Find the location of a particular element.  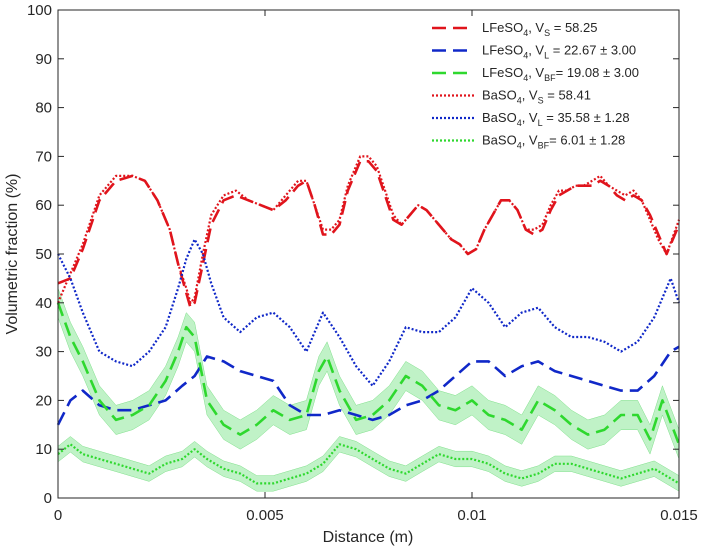

legend-entry-3-base: BaSO is located at coordinates (499, 95).